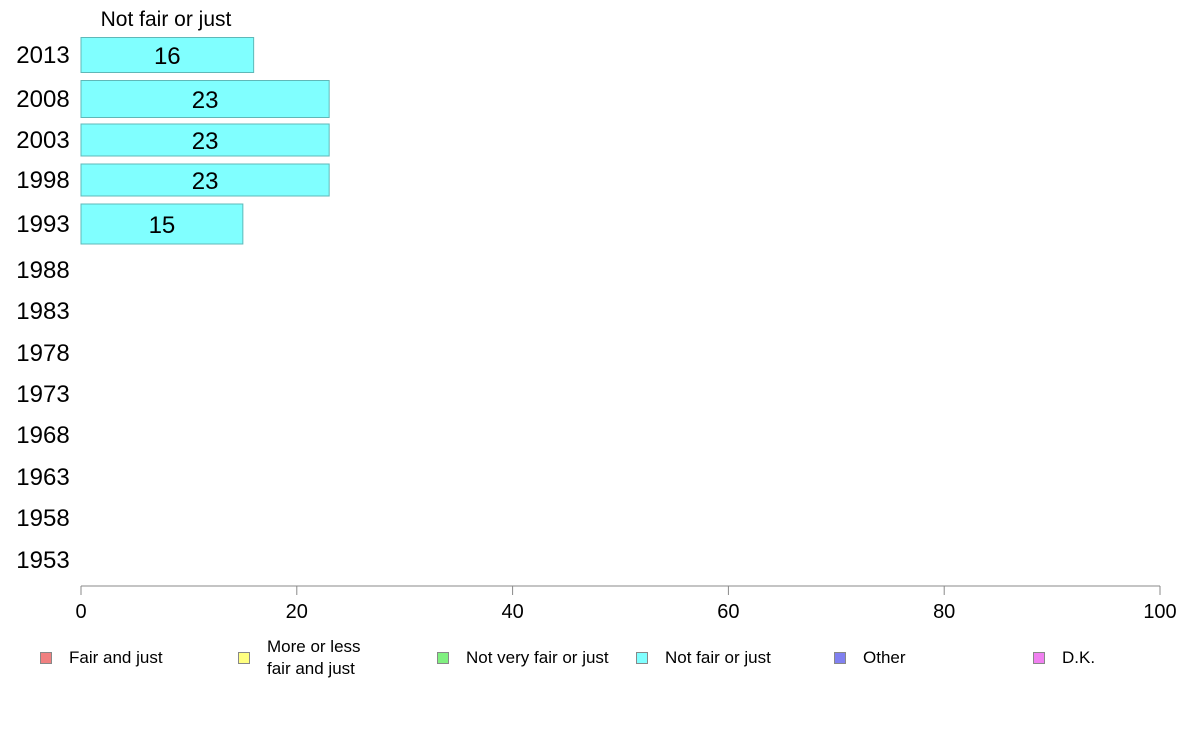 The width and height of the screenshot is (1188, 736). Describe the element at coordinates (42, 560) in the screenshot. I see `year-label-1953: 1953` at that location.